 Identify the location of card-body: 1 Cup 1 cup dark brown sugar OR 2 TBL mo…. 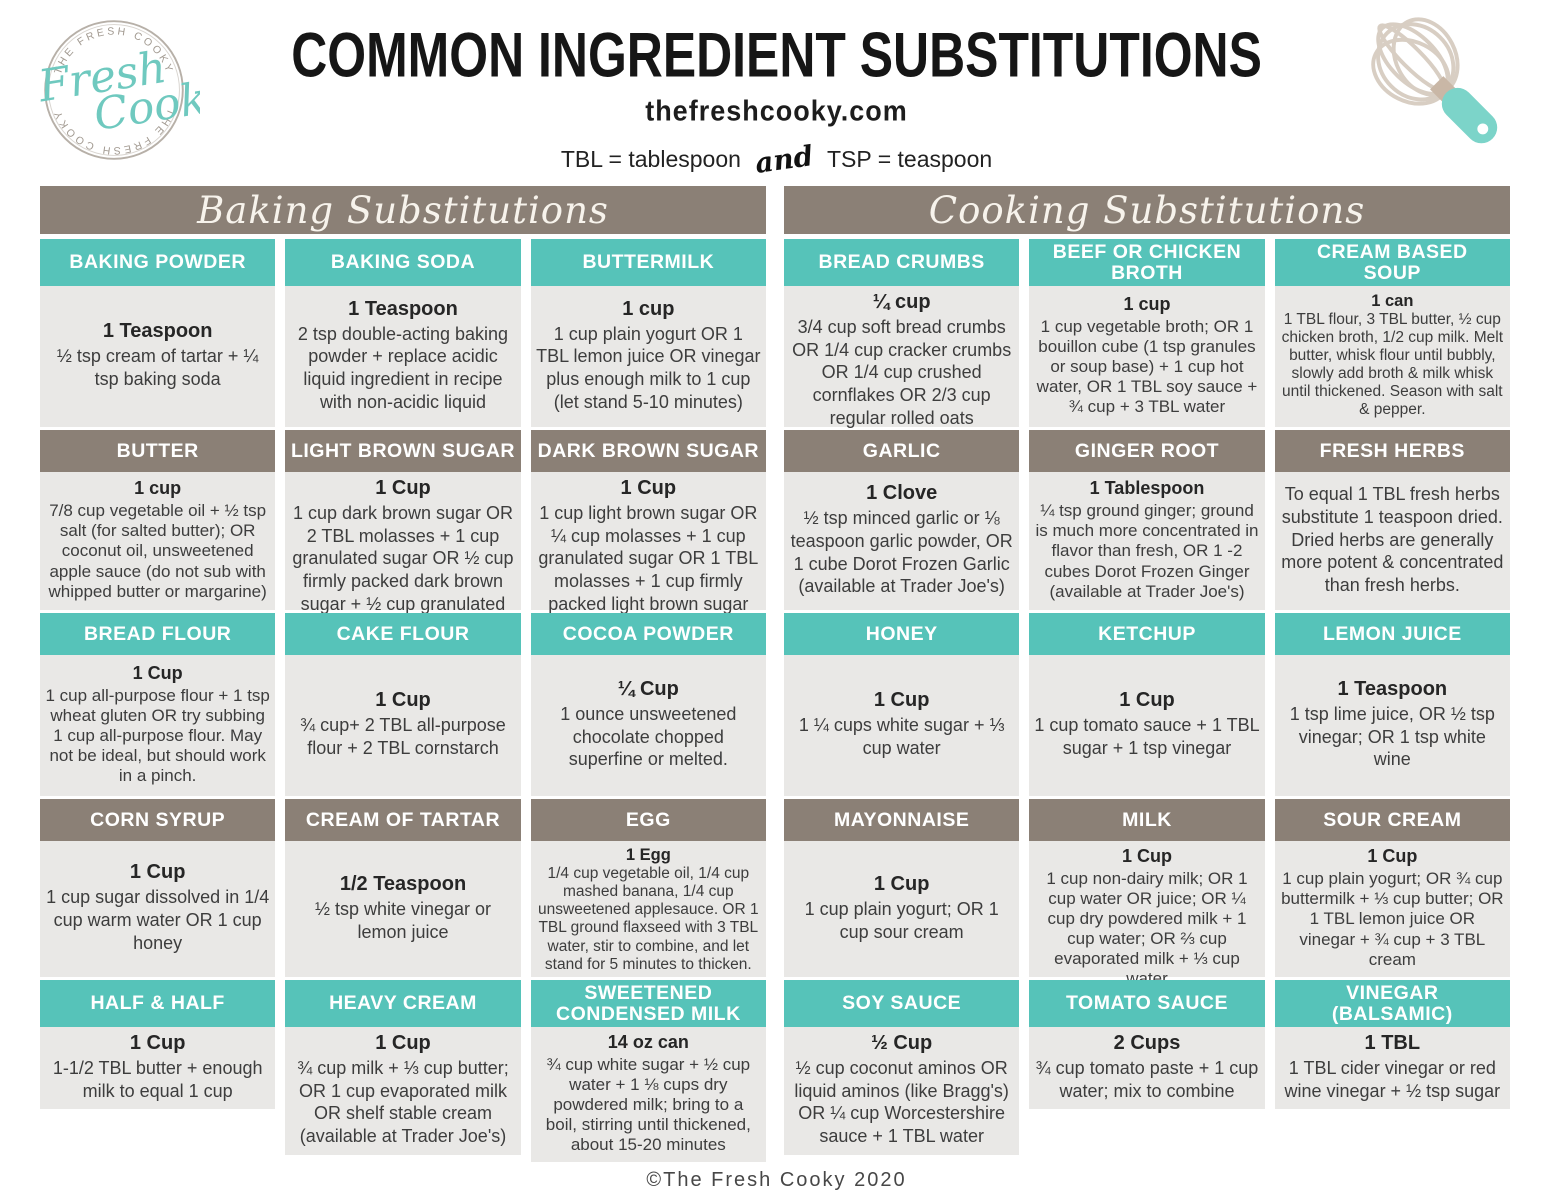
(402, 547).